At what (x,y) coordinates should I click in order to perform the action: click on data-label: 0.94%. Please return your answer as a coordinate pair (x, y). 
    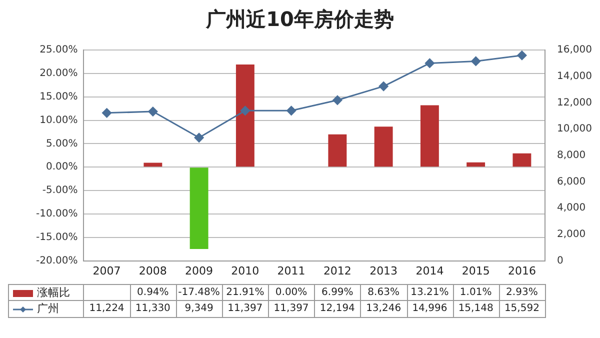
    Looking at the image, I should click on (153, 292).